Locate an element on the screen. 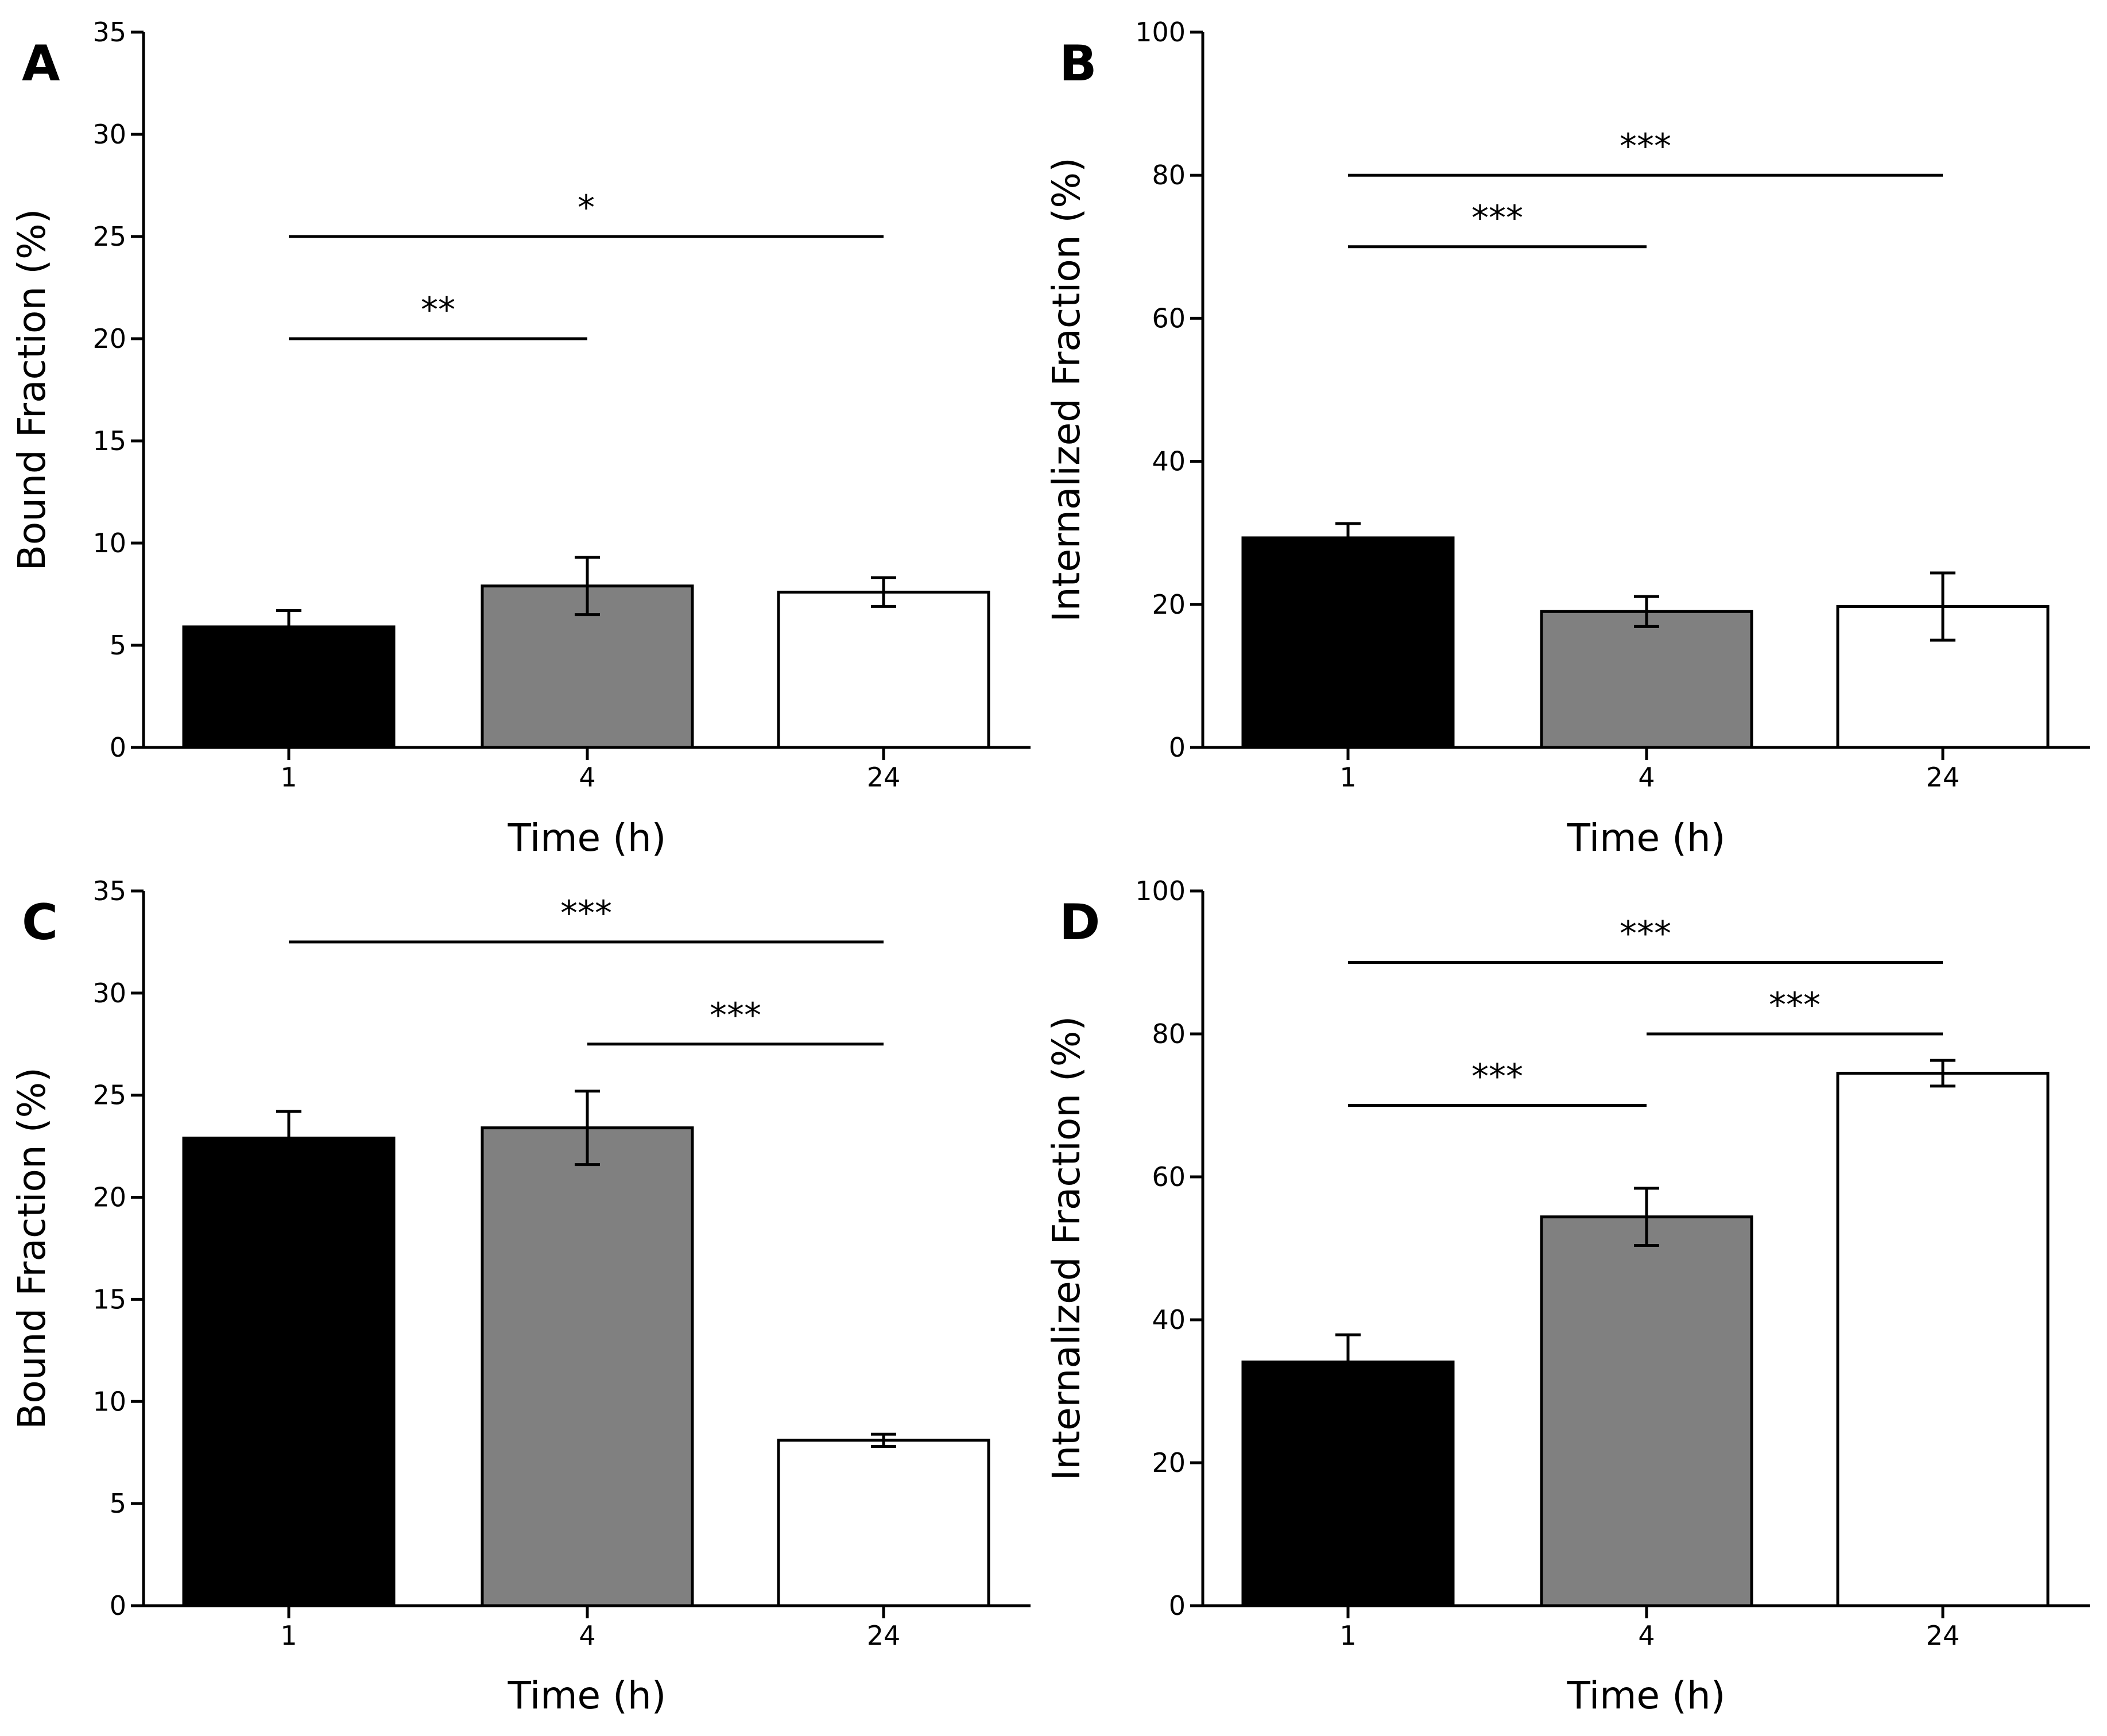 The image size is (2107, 1736). panel-letter-d: D is located at coordinates (1079, 922).